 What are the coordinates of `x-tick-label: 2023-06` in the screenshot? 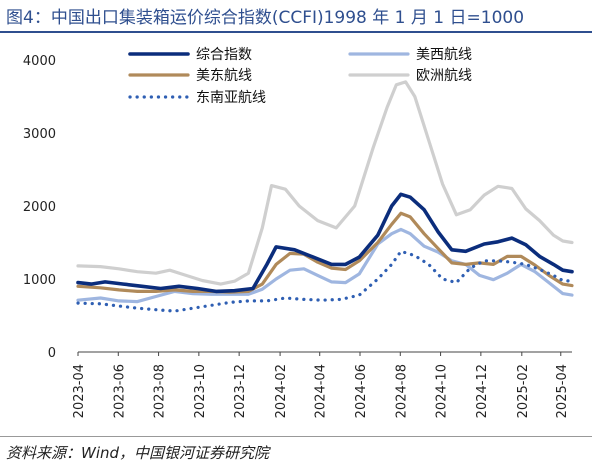 It's located at (119, 391).